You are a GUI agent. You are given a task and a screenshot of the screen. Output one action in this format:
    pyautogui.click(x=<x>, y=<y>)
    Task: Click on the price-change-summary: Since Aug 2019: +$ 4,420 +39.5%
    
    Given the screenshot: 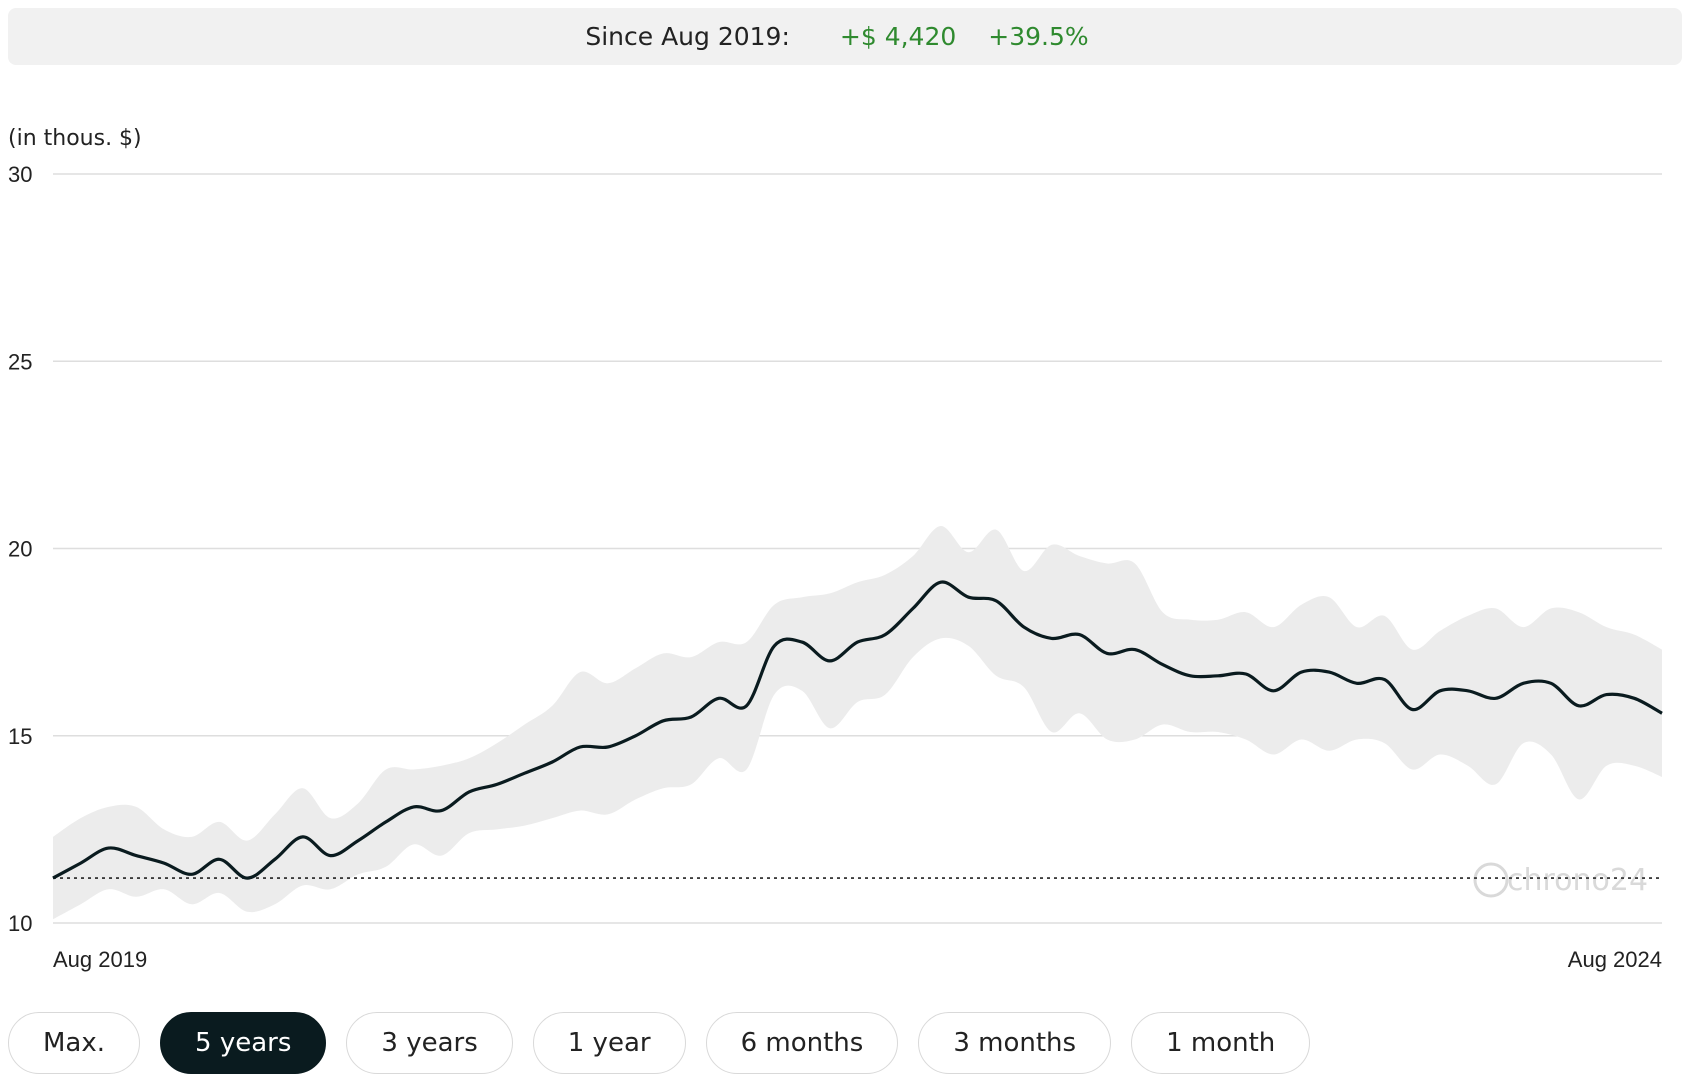 What is the action you would take?
    pyautogui.click(x=845, y=36)
    